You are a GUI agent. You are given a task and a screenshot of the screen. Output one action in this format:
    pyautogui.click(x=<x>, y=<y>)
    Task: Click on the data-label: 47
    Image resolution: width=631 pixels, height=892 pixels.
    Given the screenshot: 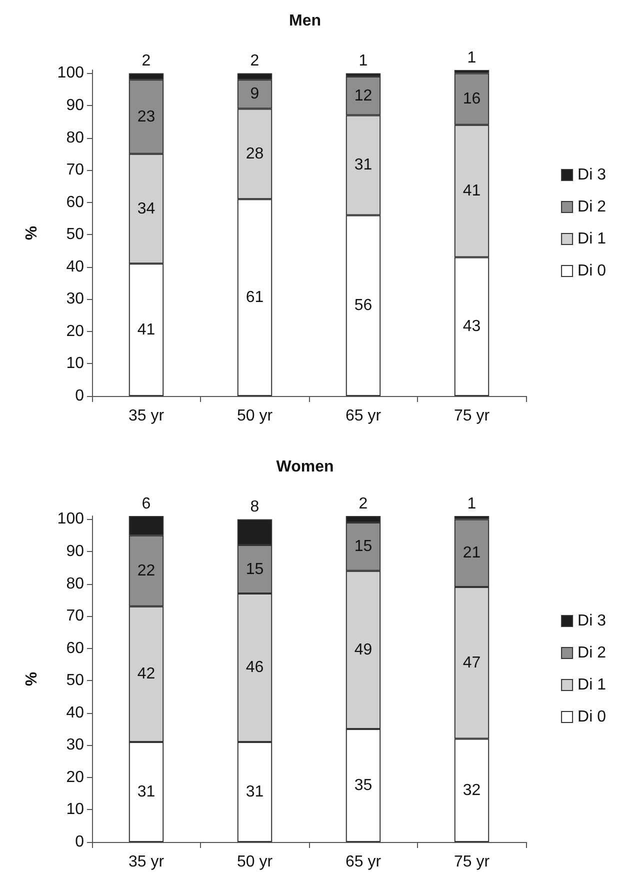 What is the action you would take?
    pyautogui.click(x=471, y=663)
    